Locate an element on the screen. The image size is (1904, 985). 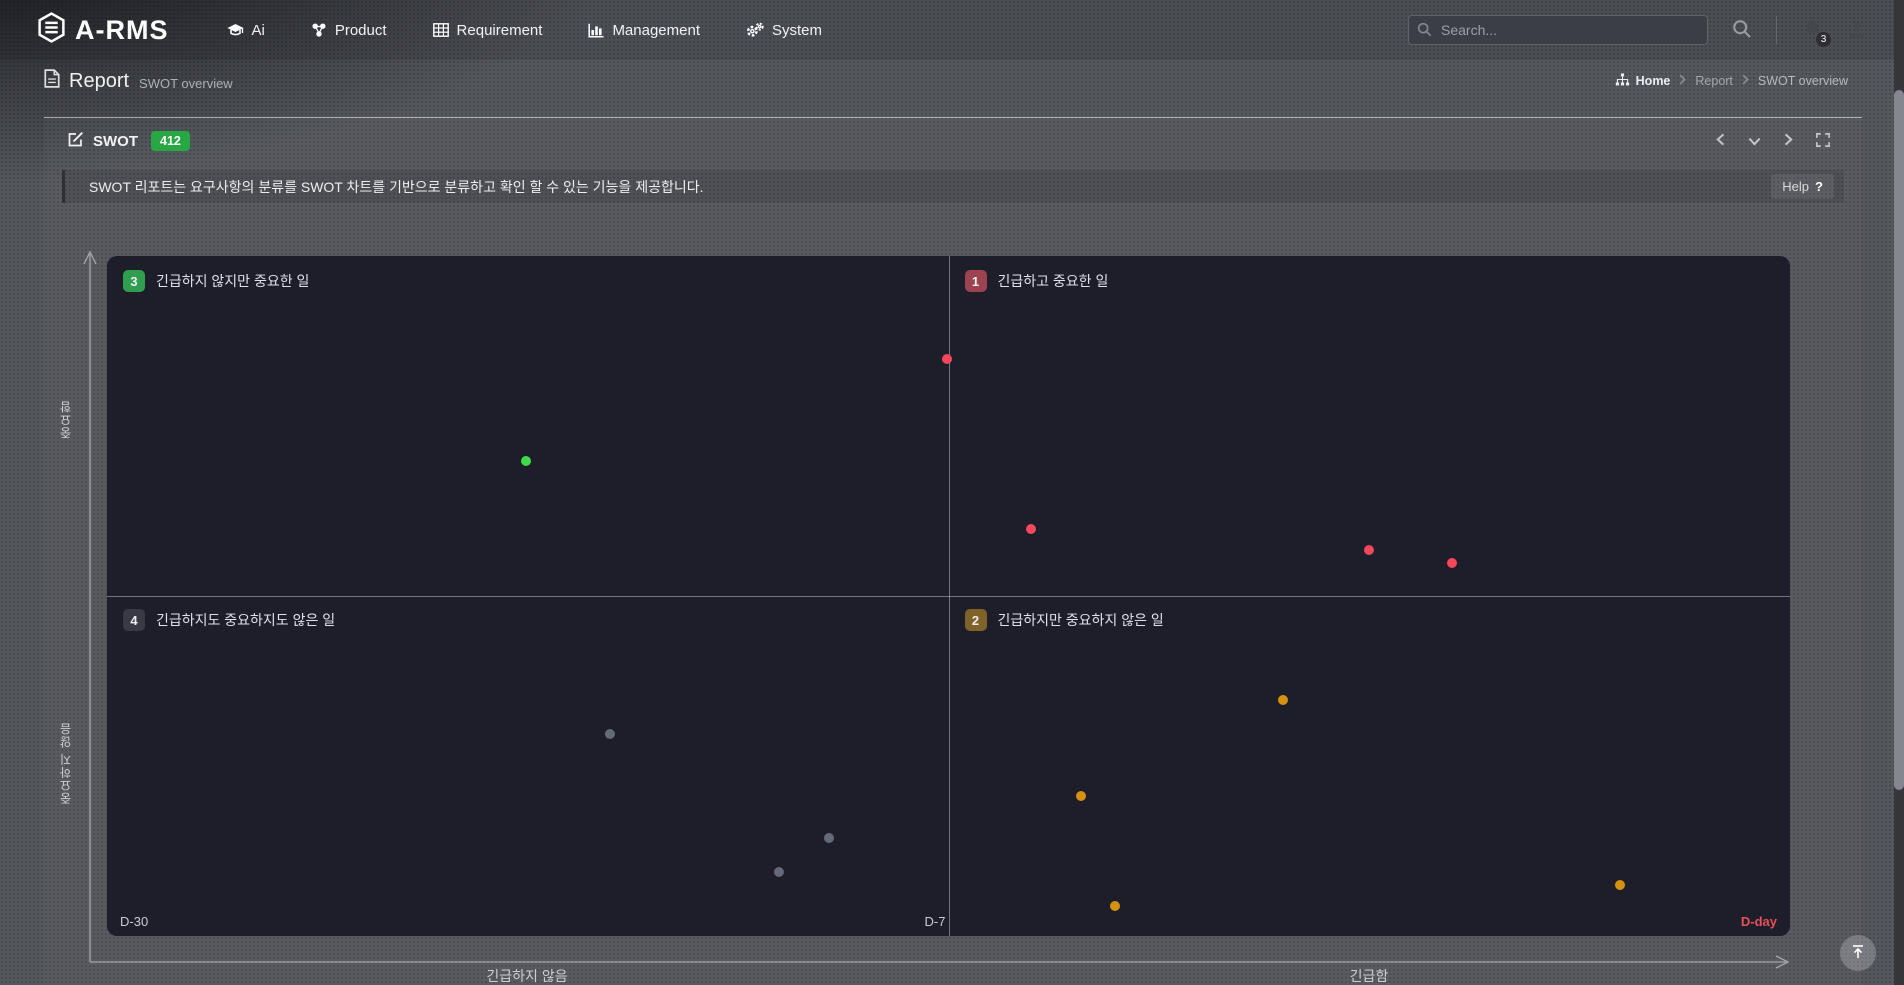
page-title-text: Report is located at coordinates (99, 80).